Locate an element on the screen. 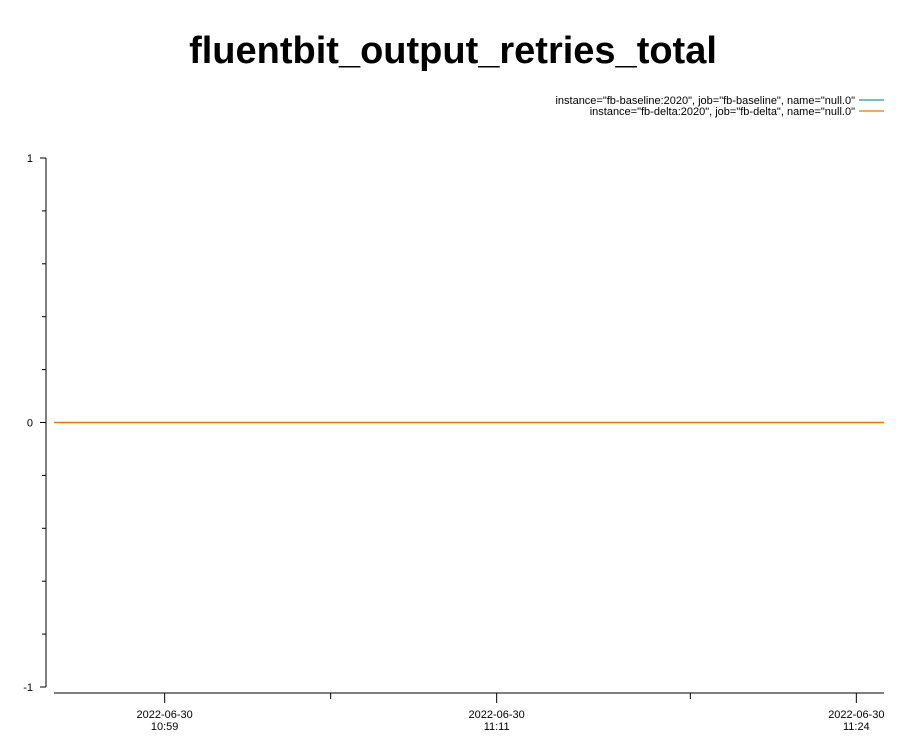 This screenshot has height=756, width=907. x-tick-label-time: 10:59 is located at coordinates (165, 727).